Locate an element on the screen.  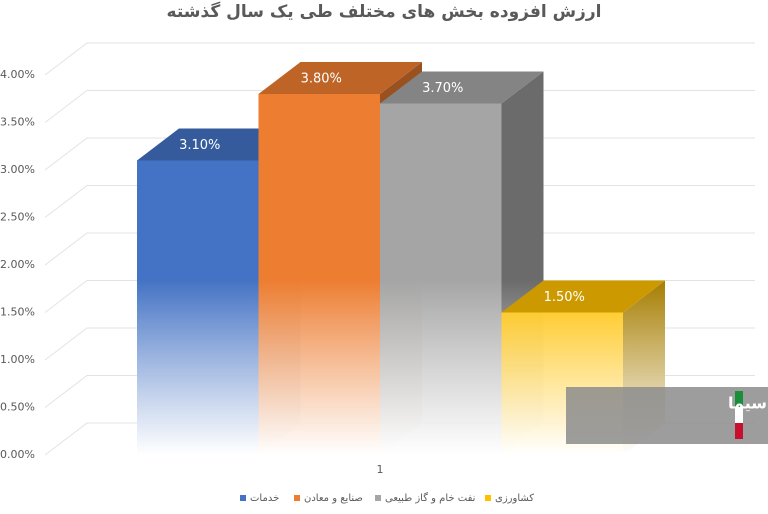
data-label: 1.50% is located at coordinates (564, 297).